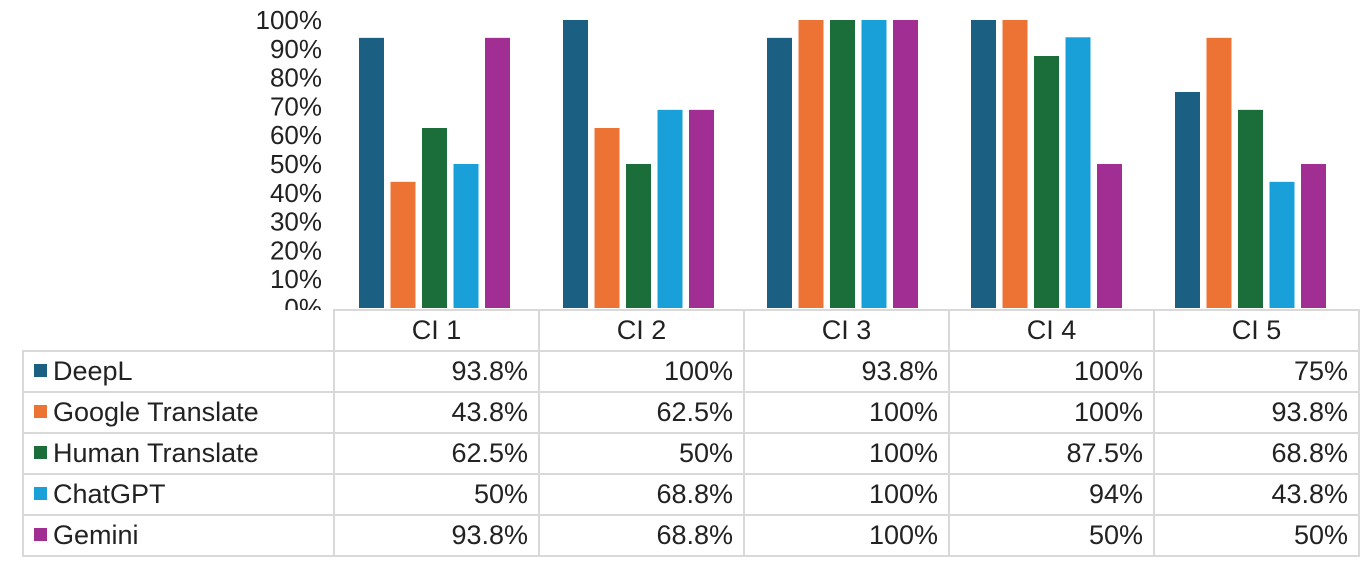 The width and height of the screenshot is (1369, 578). What do you see at coordinates (1256, 371) in the screenshot?
I see `data-label: 75%` at bounding box center [1256, 371].